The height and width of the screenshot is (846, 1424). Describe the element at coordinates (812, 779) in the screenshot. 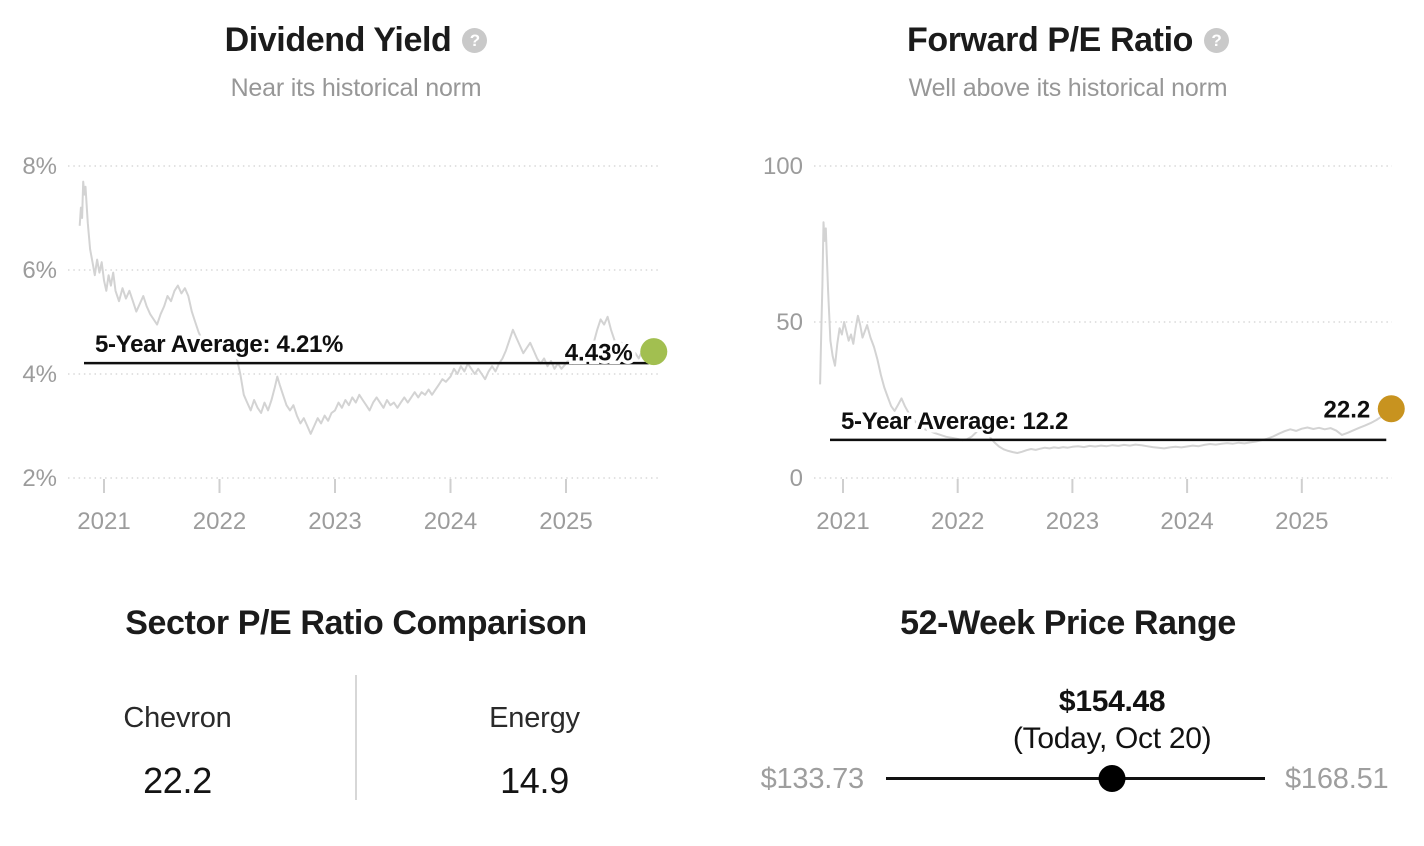

I see `price-range-low: $133.73` at that location.